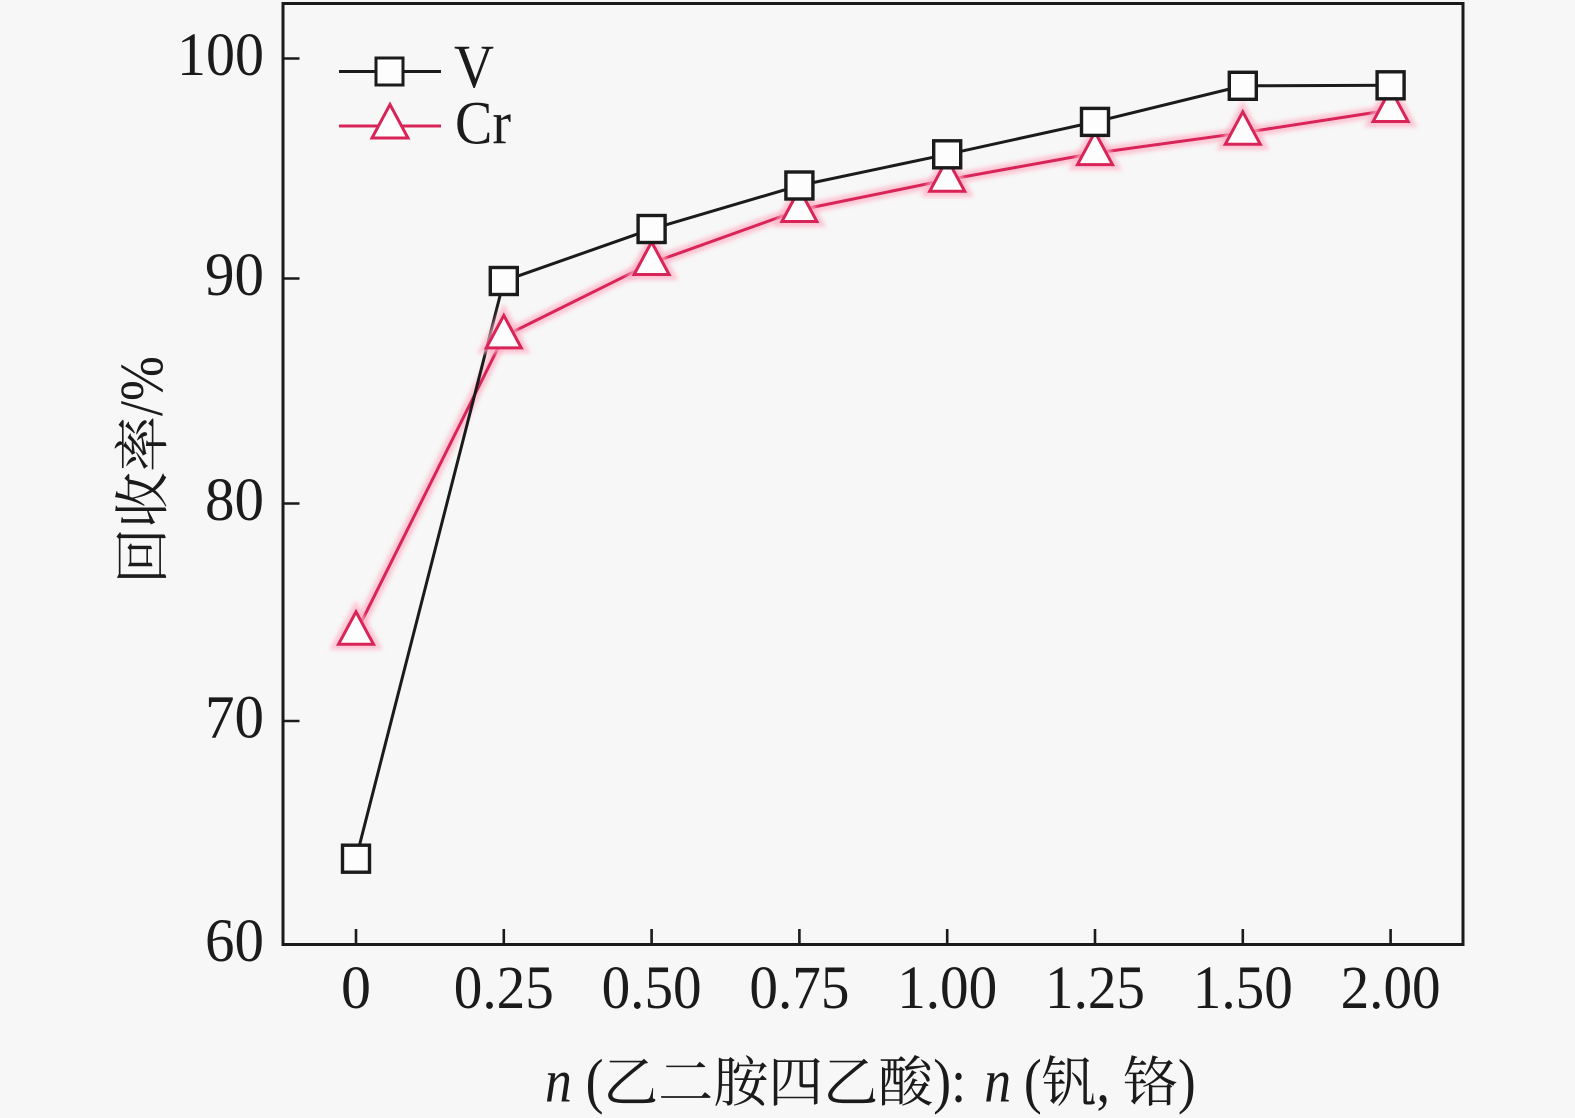 The width and height of the screenshot is (1575, 1118). Describe the element at coordinates (504, 988) in the screenshot. I see `svg-text: 0.25` at that location.